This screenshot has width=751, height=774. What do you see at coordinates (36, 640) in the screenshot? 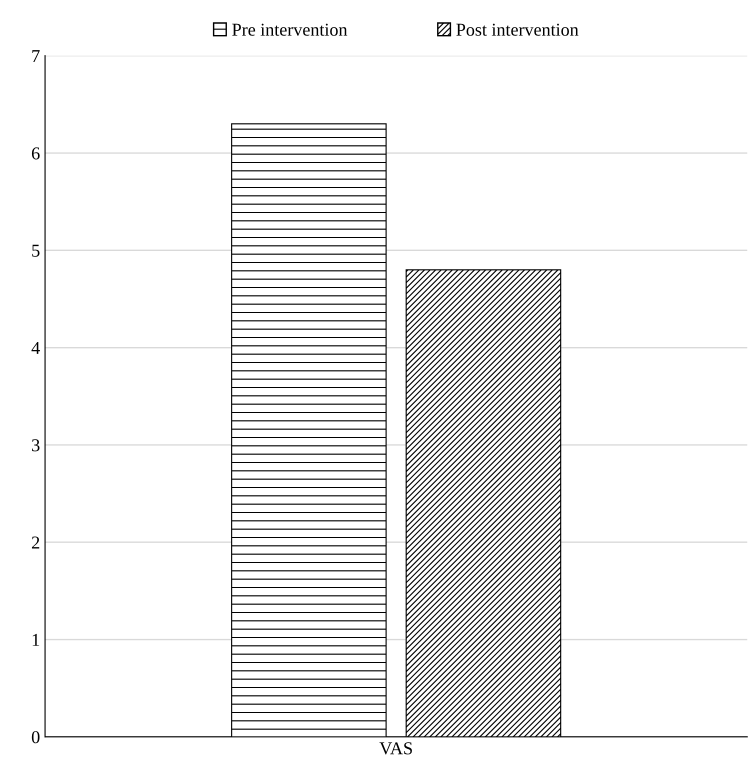
I see `y-tick-label: 1` at bounding box center [36, 640].